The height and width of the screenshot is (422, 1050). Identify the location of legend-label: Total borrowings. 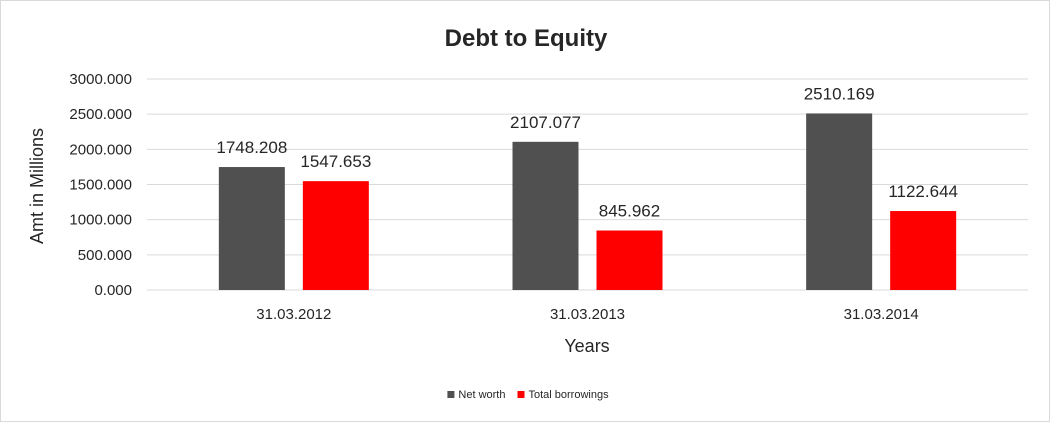
(568, 395).